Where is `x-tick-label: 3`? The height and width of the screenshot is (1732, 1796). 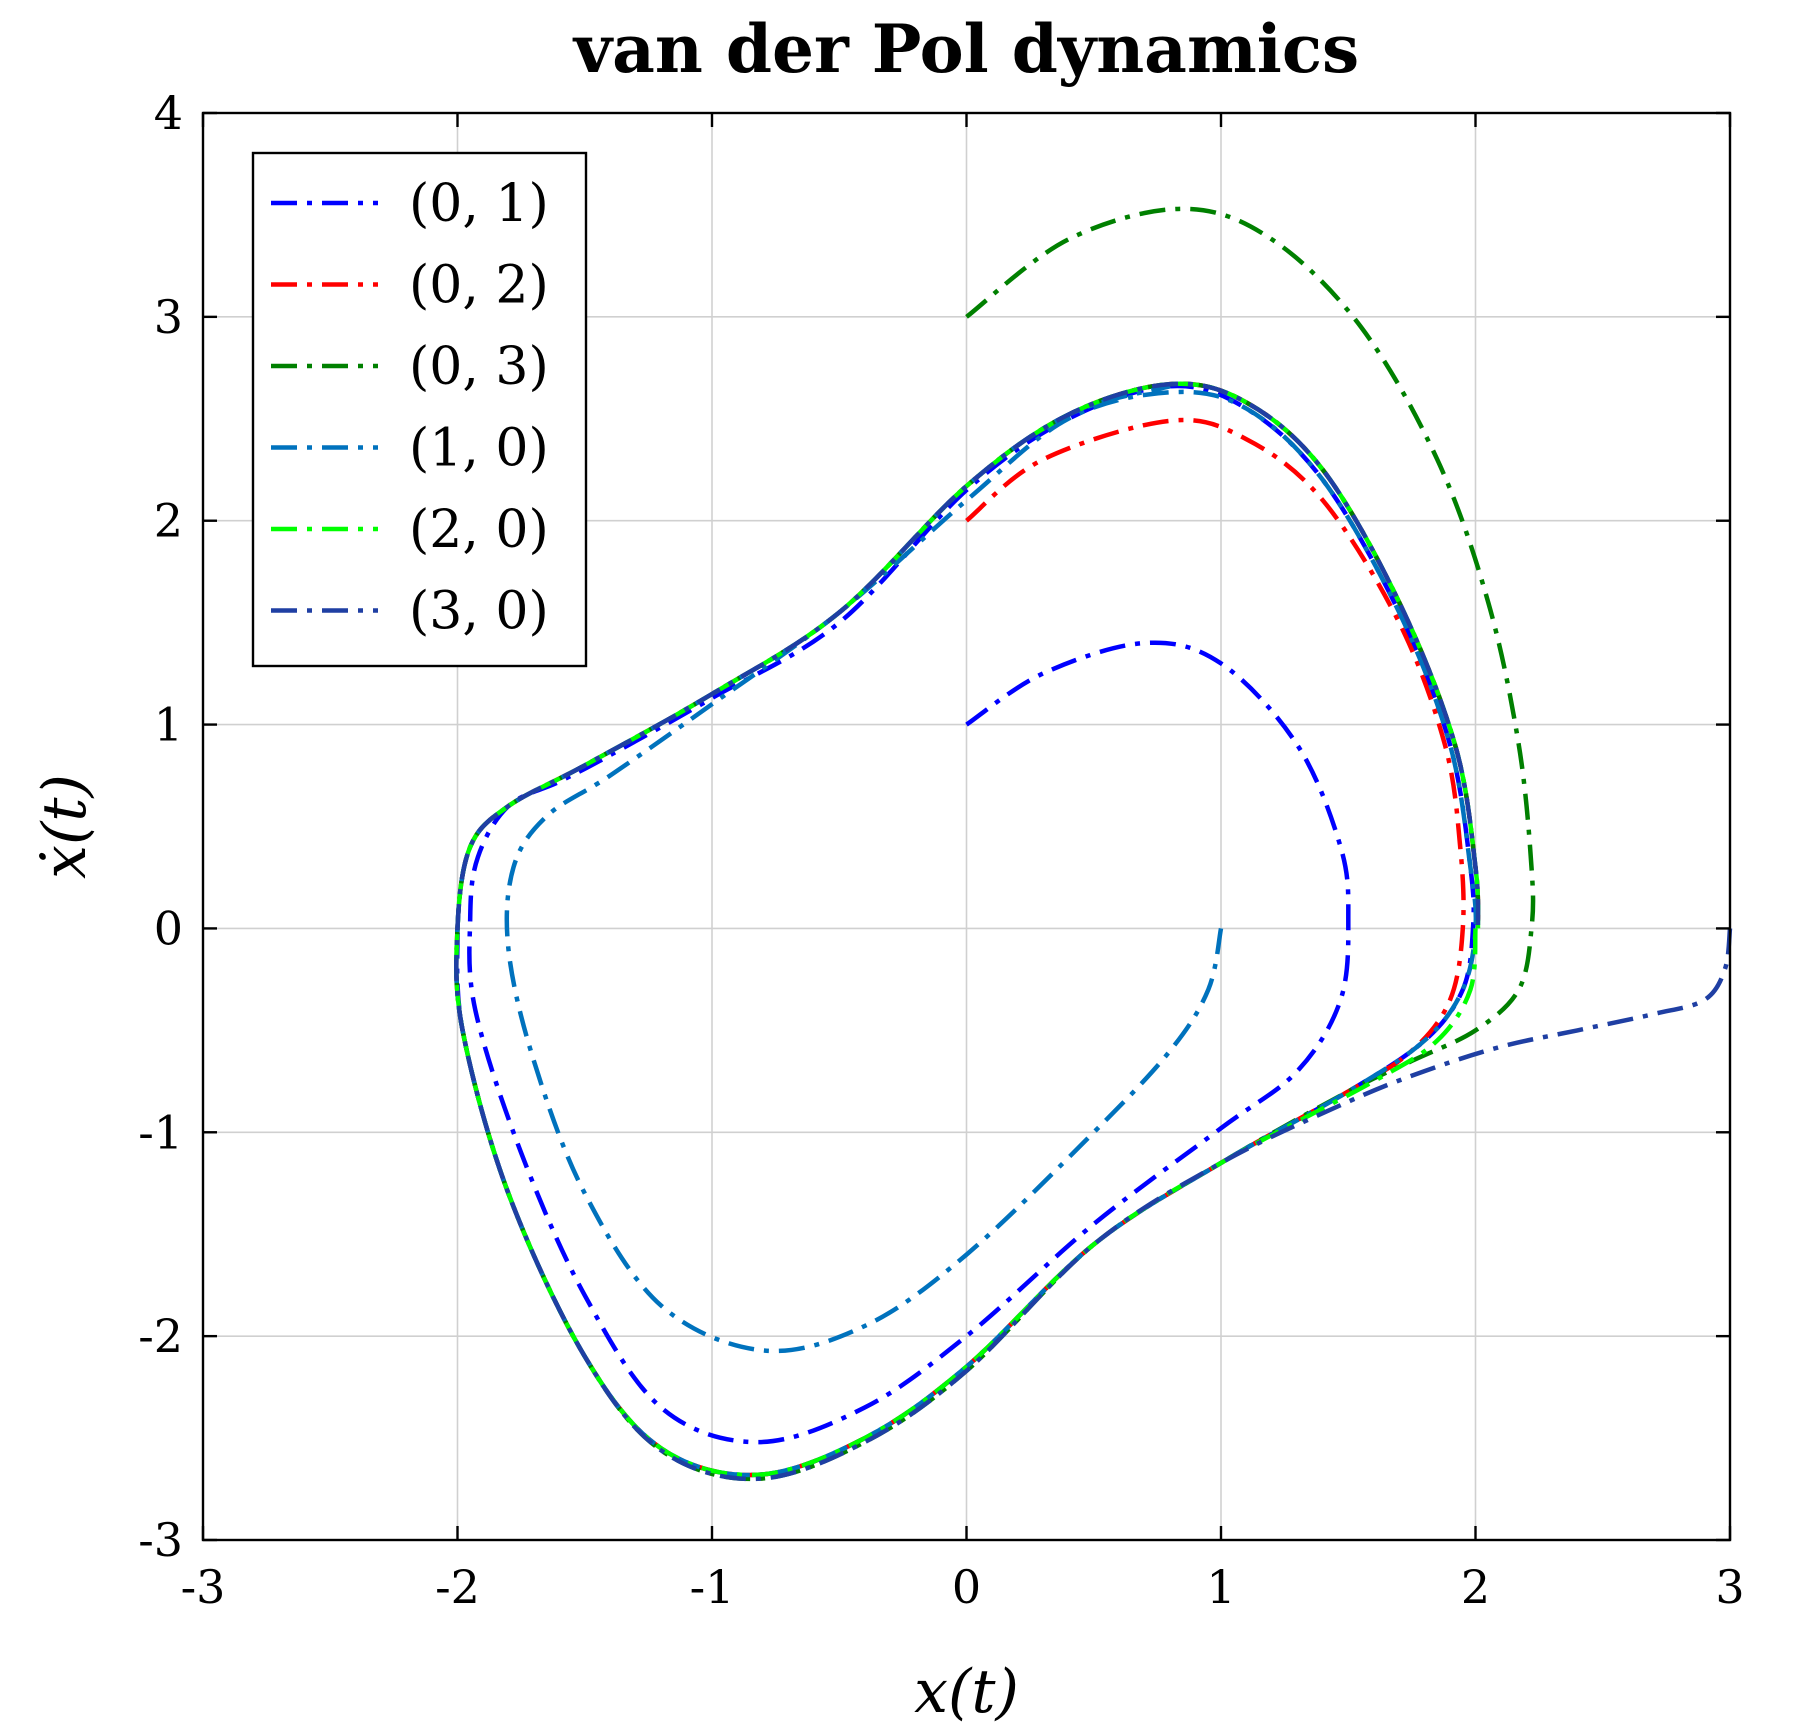 x-tick-label: 3 is located at coordinates (1729, 1587).